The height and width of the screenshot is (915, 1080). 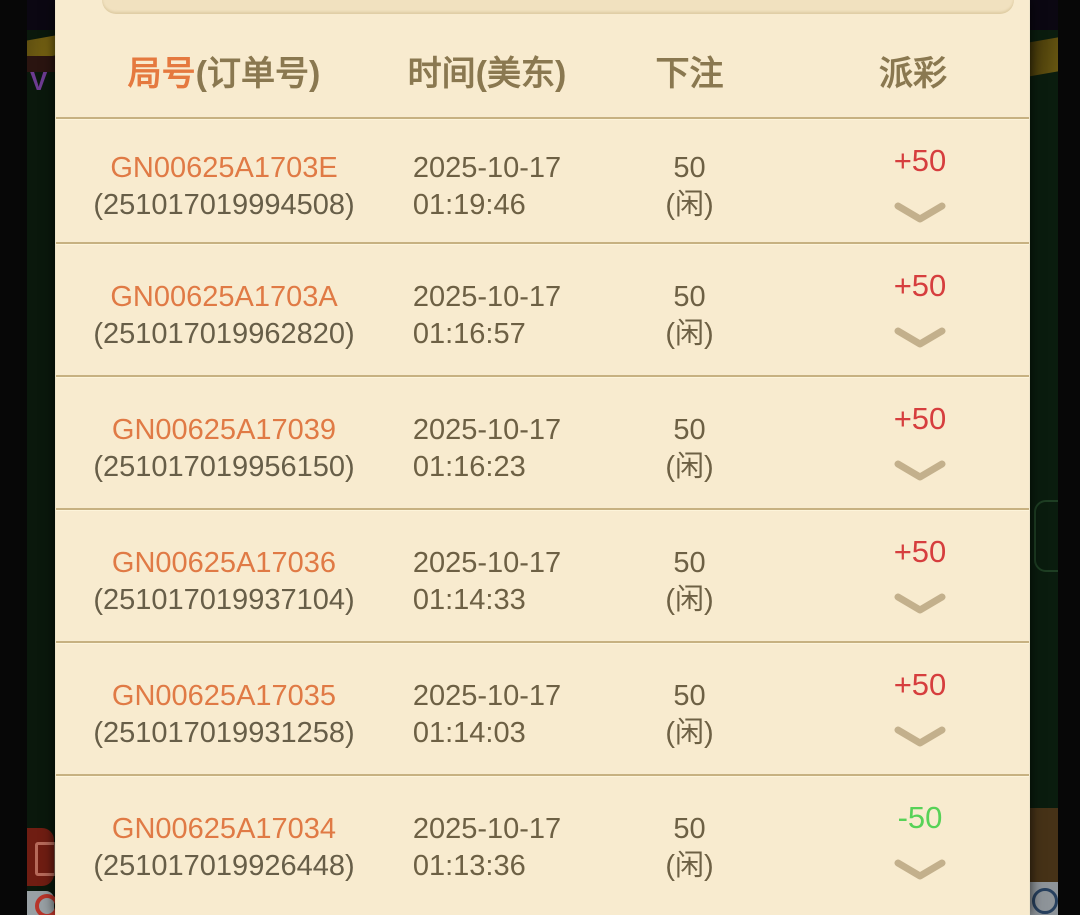 What do you see at coordinates (258, 74) in the screenshot?
I see `header-order-no-label: (订单号)` at bounding box center [258, 74].